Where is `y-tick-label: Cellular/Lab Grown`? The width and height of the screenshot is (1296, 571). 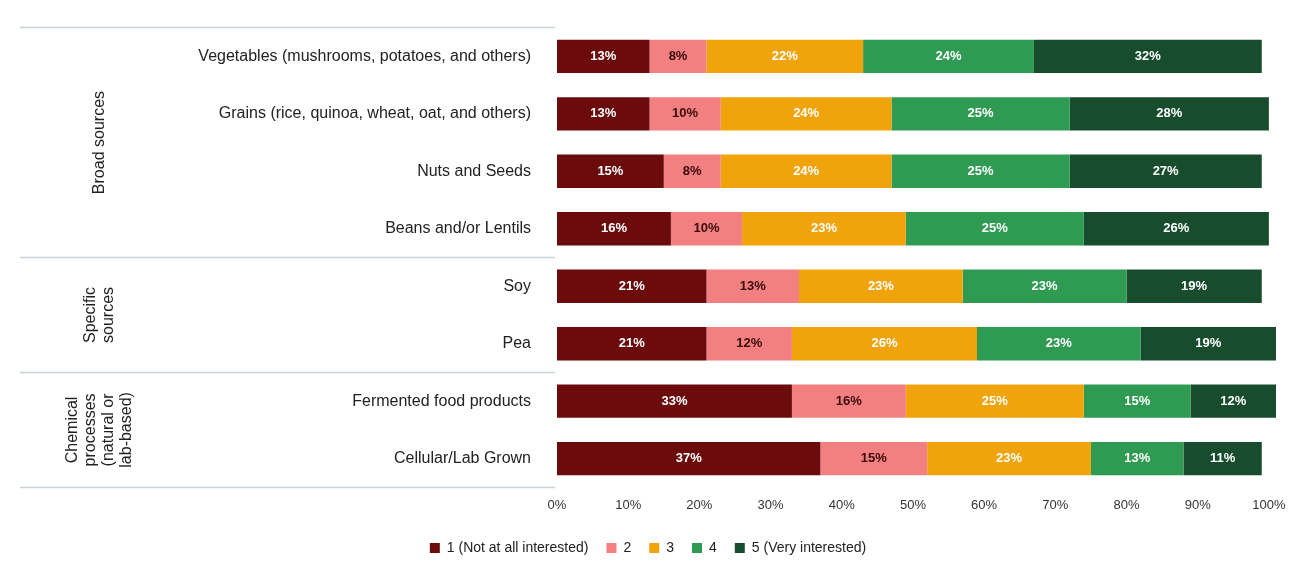
y-tick-label: Cellular/Lab Grown is located at coordinates (462, 458).